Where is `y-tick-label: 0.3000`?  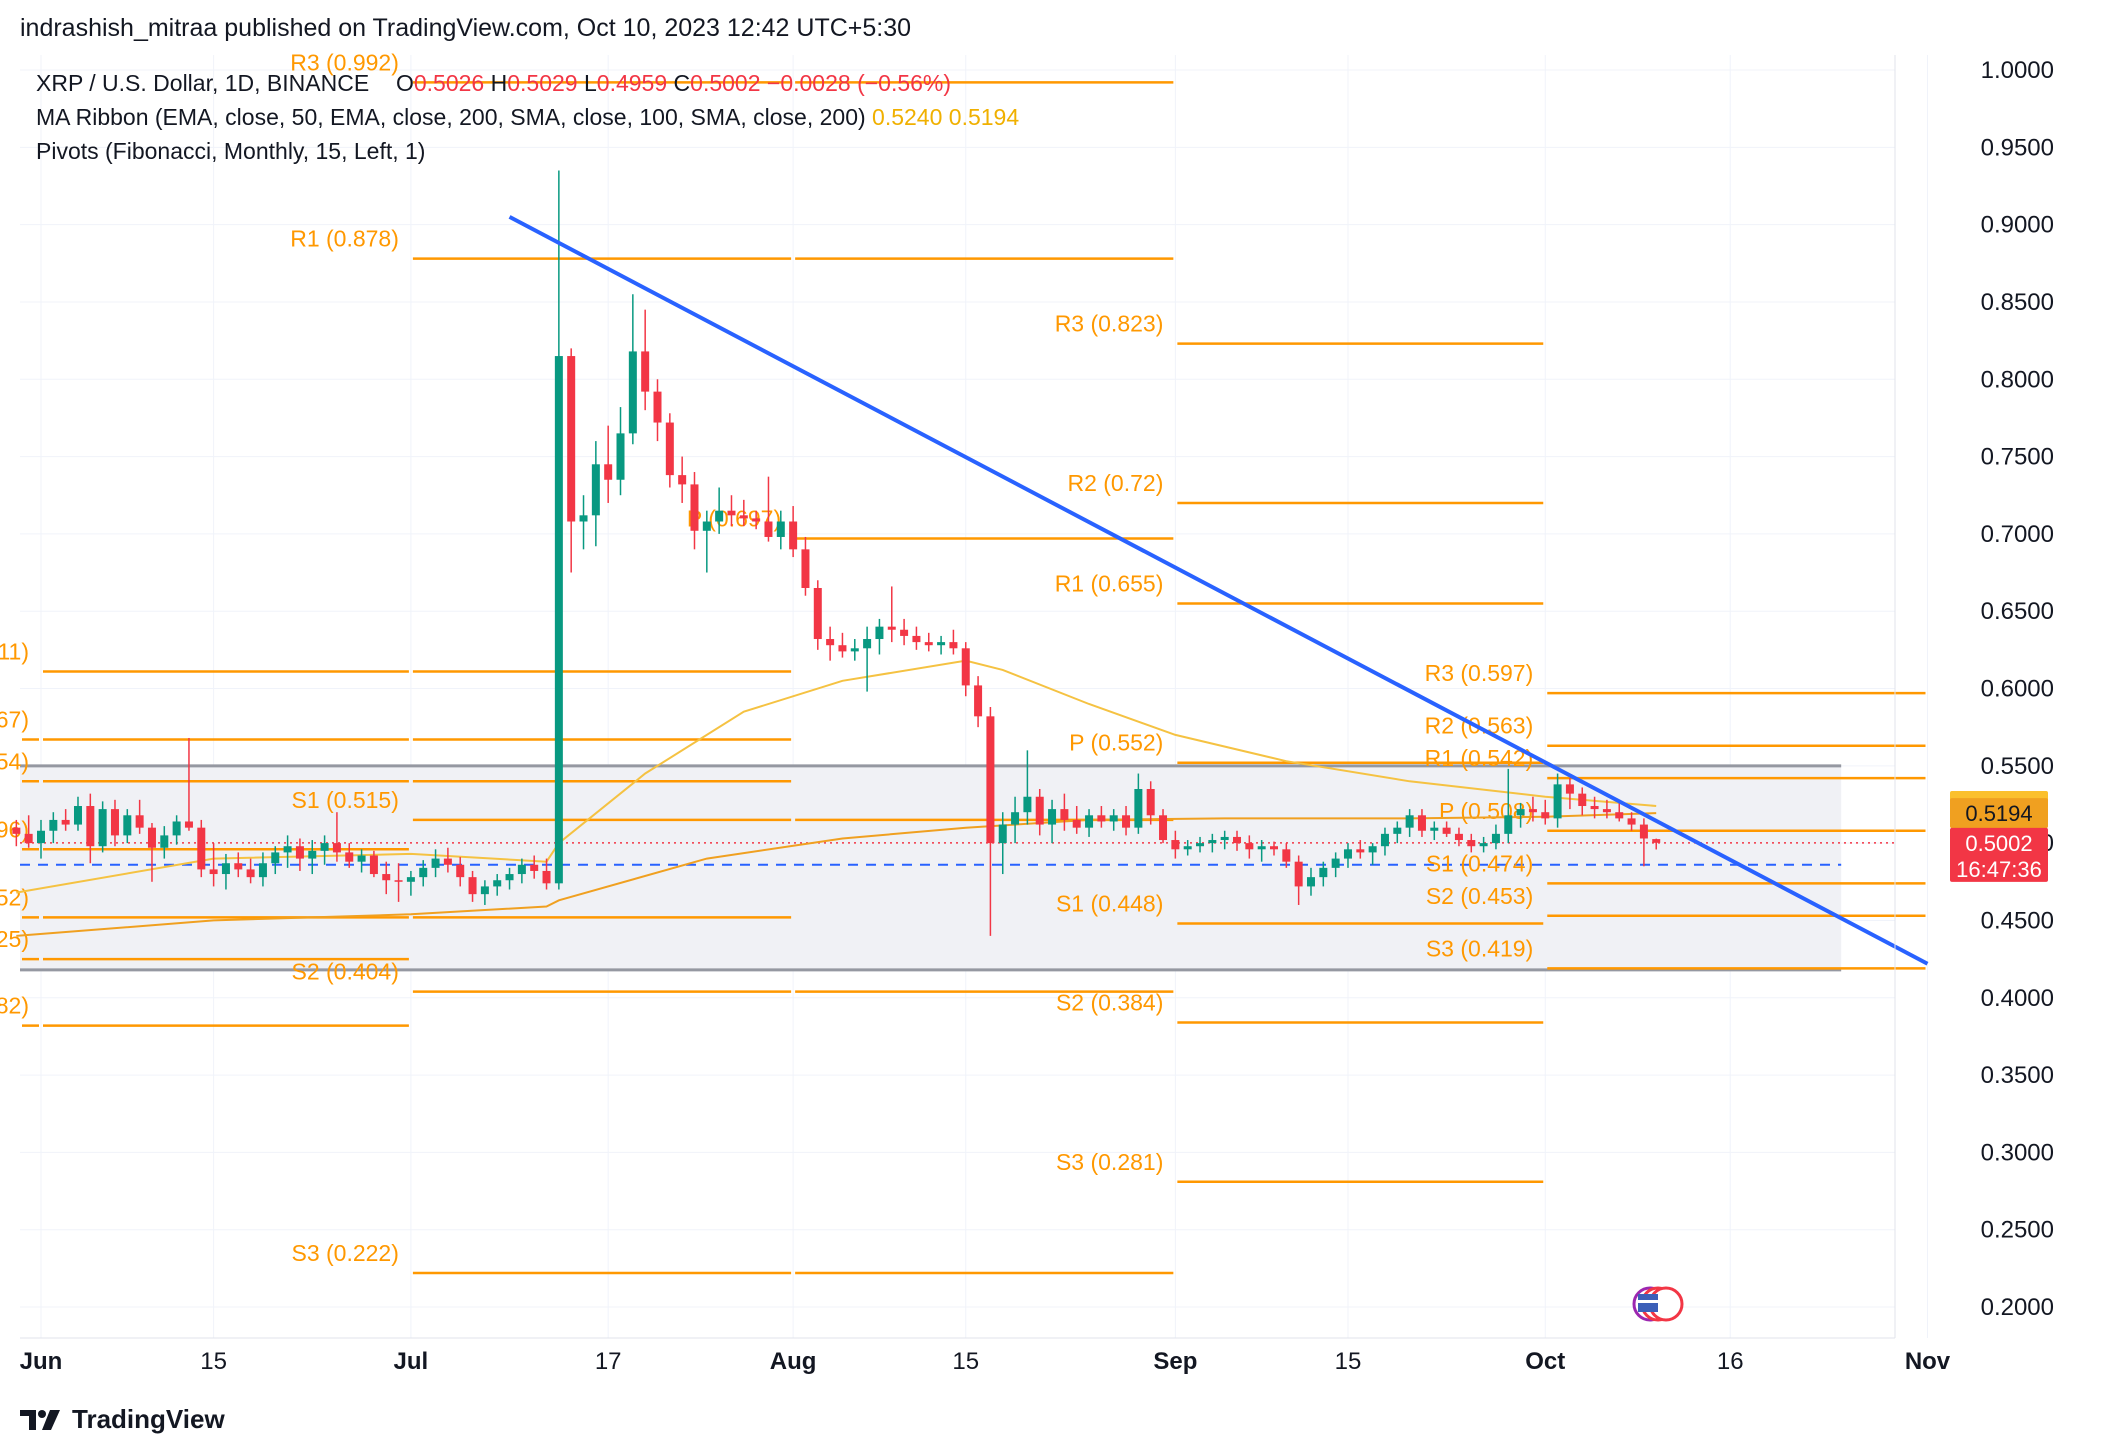 y-tick-label: 0.3000 is located at coordinates (2017, 1152).